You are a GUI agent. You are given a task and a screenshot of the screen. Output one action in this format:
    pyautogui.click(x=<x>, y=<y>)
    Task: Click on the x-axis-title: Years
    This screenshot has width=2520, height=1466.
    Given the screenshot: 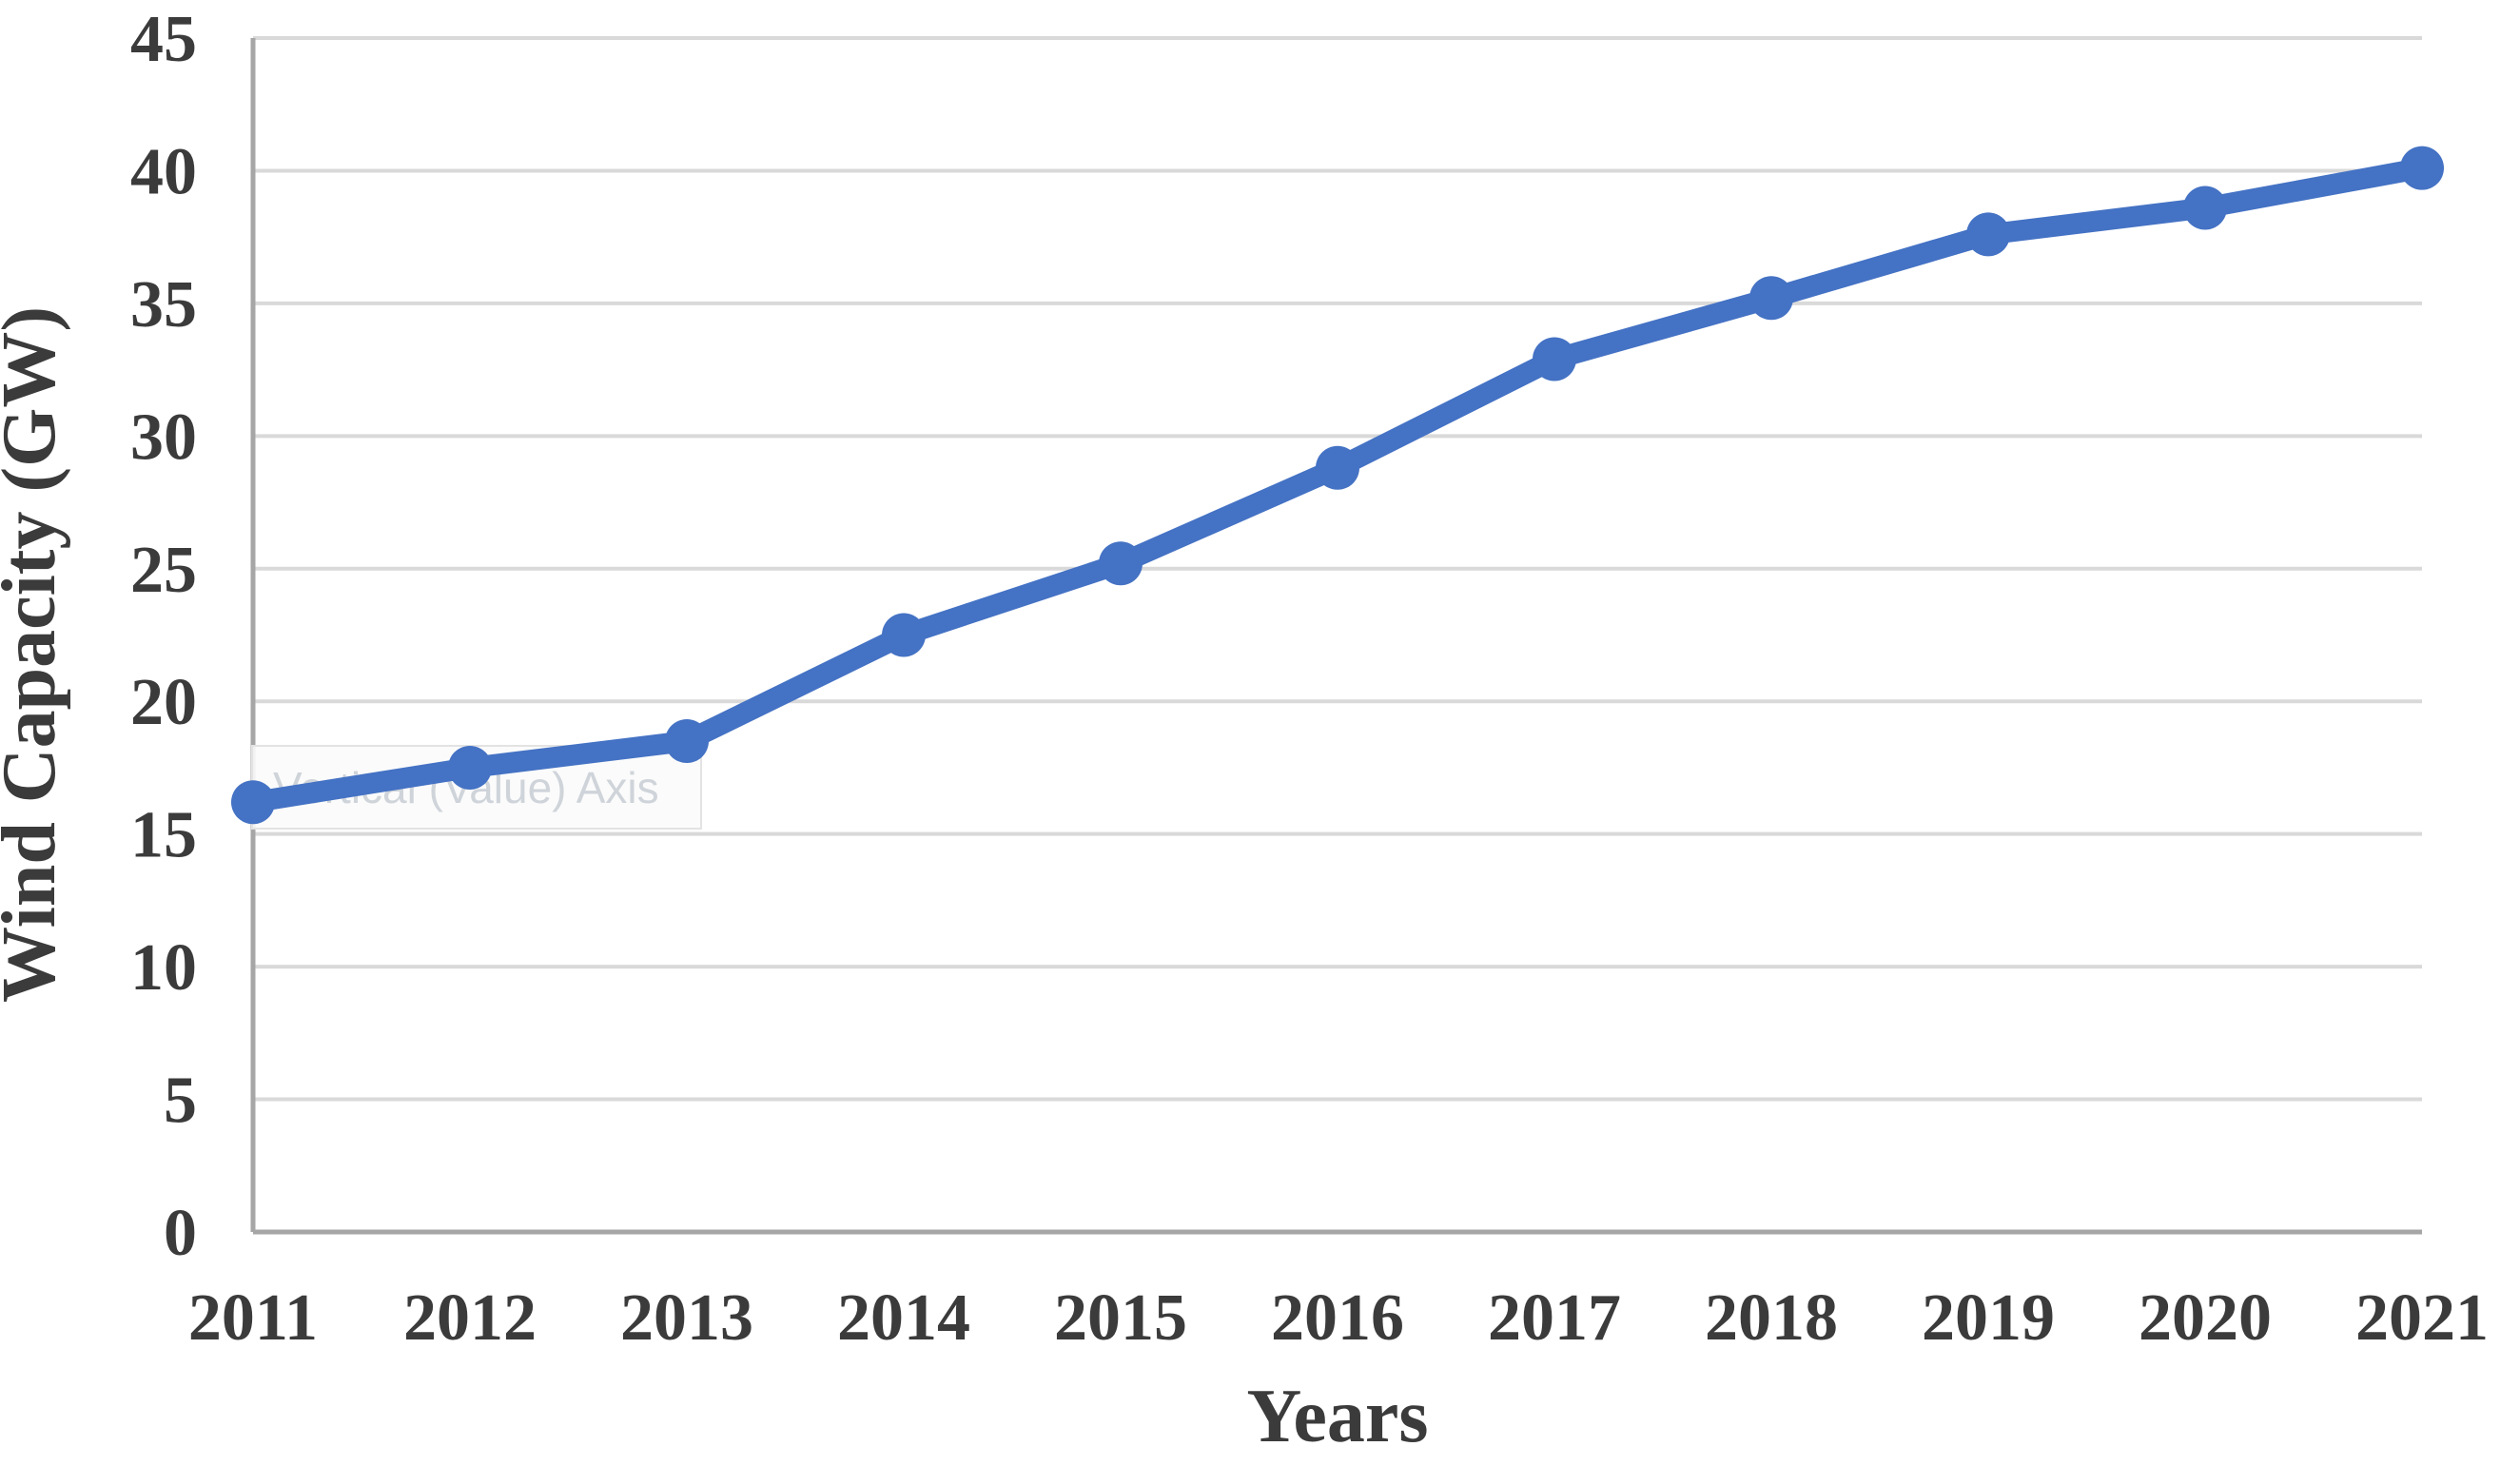 What is the action you would take?
    pyautogui.click(x=1337, y=1416)
    